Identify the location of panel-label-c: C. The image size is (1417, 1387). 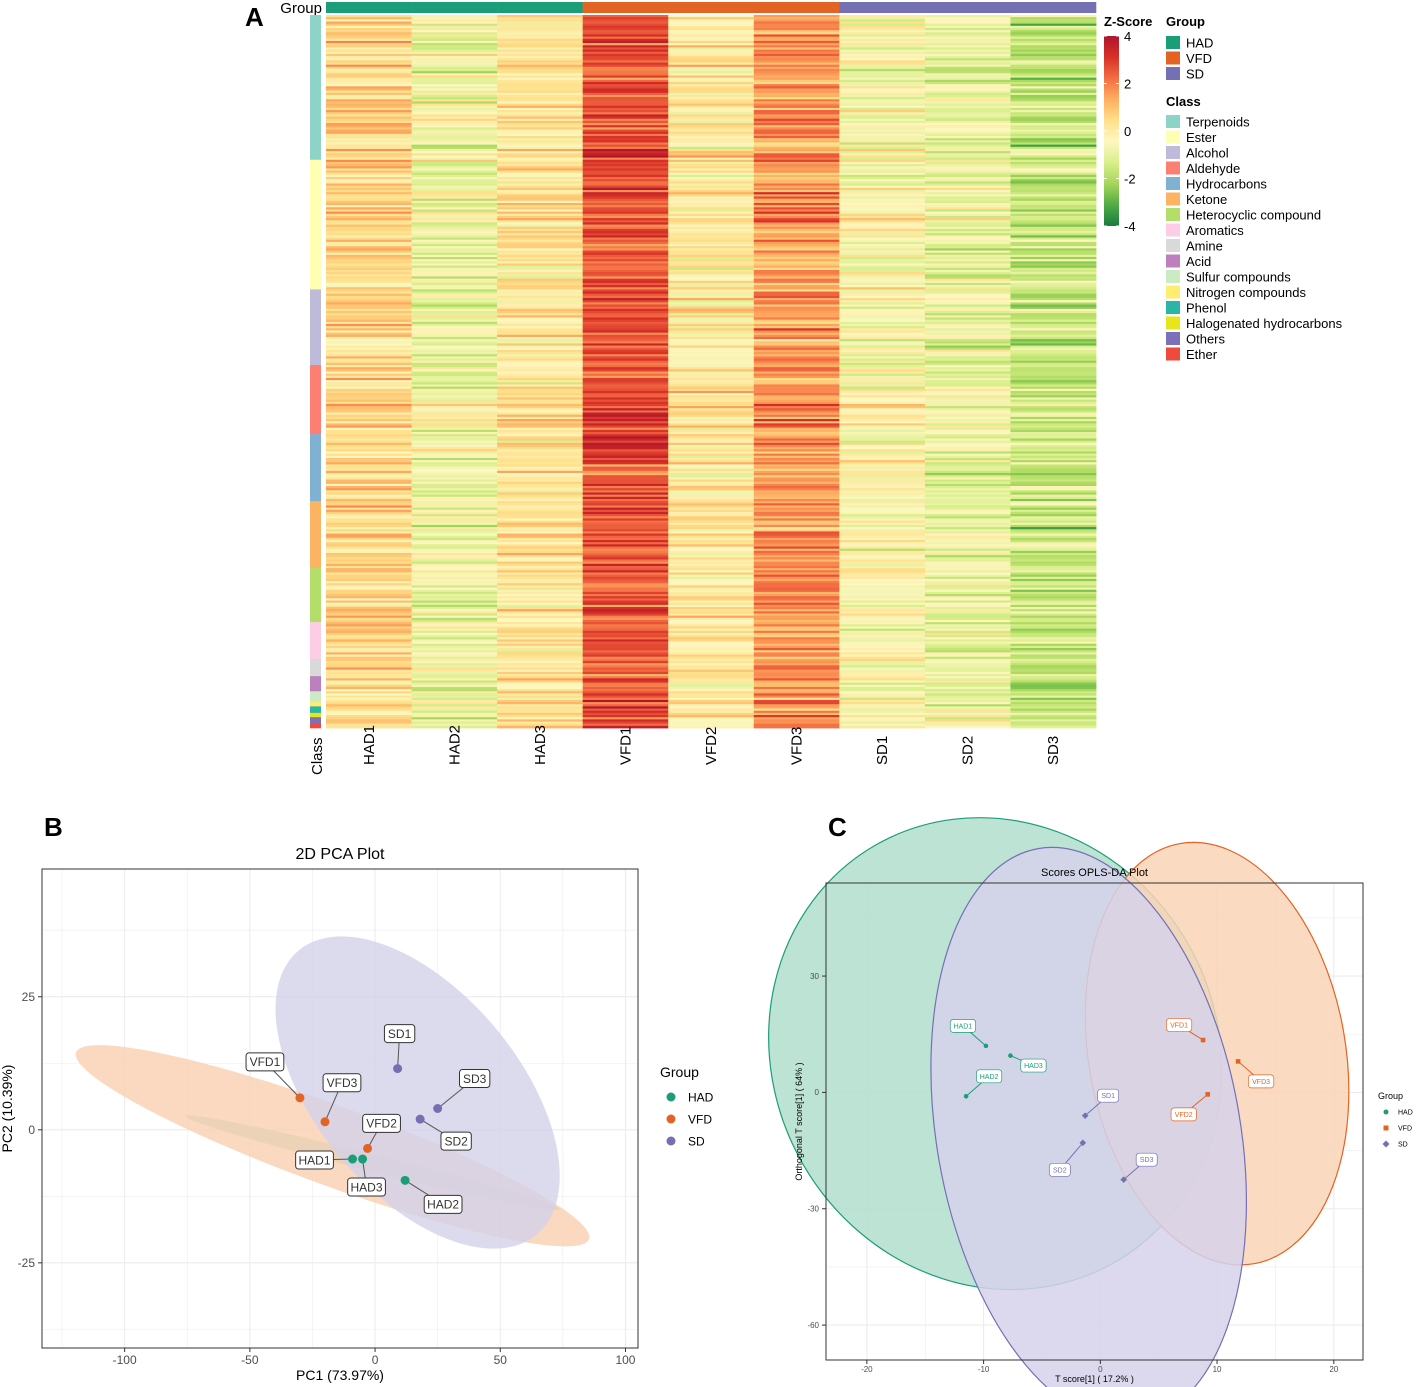
(837, 827).